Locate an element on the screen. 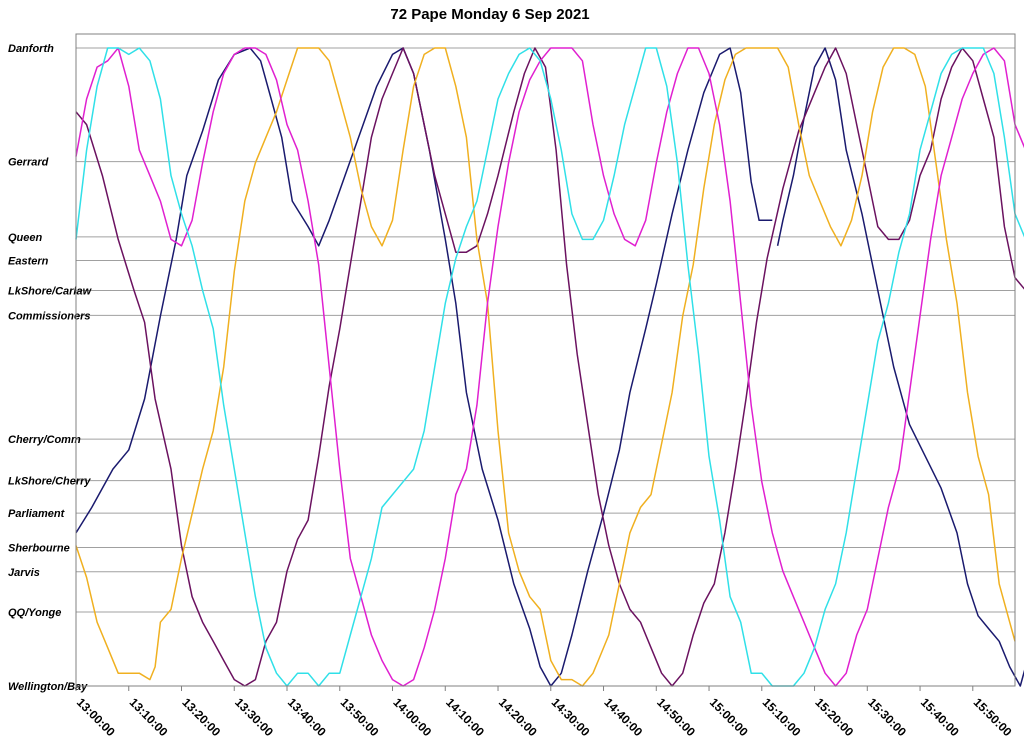  x-tick-label: 13:50:00 is located at coordinates (360, 717).